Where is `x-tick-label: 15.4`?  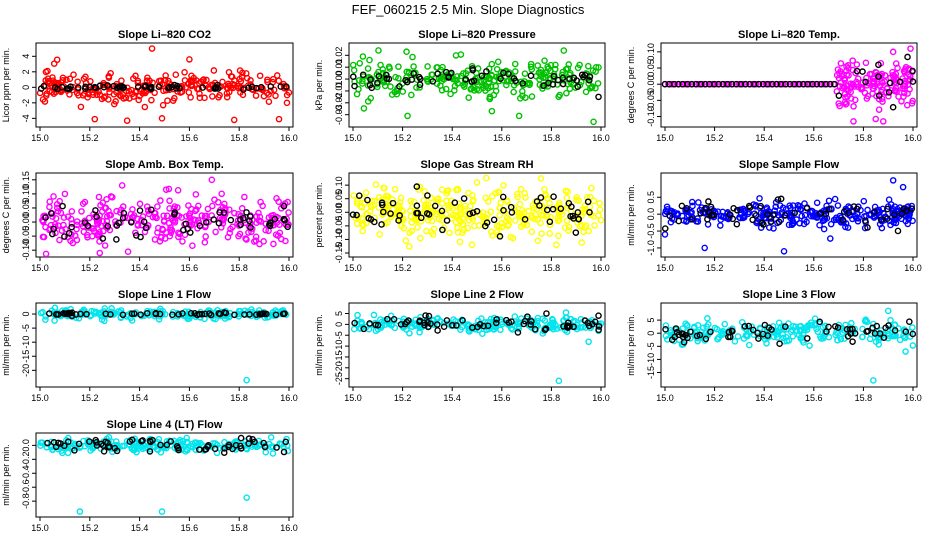 x-tick-label: 15.4 is located at coordinates (452, 138).